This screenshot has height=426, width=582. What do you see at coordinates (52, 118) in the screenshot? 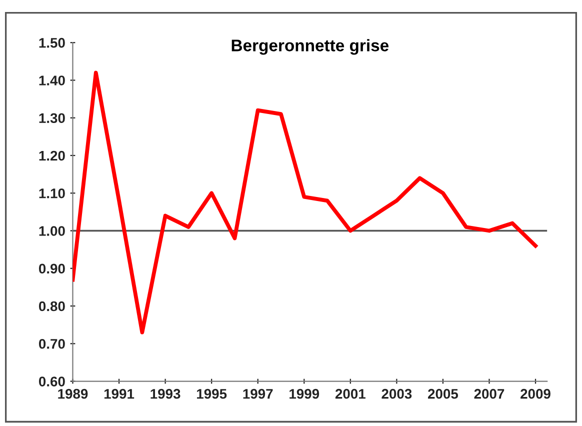
I see `y-tick-label: 1.30` at bounding box center [52, 118].